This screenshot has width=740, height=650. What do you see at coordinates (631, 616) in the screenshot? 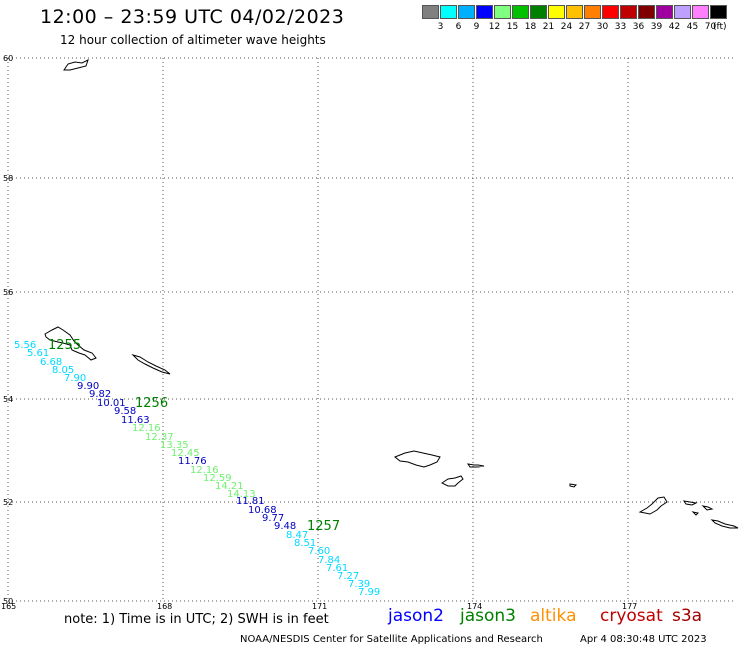
I see `satellite-legend-cryosat: cryosat` at bounding box center [631, 616].